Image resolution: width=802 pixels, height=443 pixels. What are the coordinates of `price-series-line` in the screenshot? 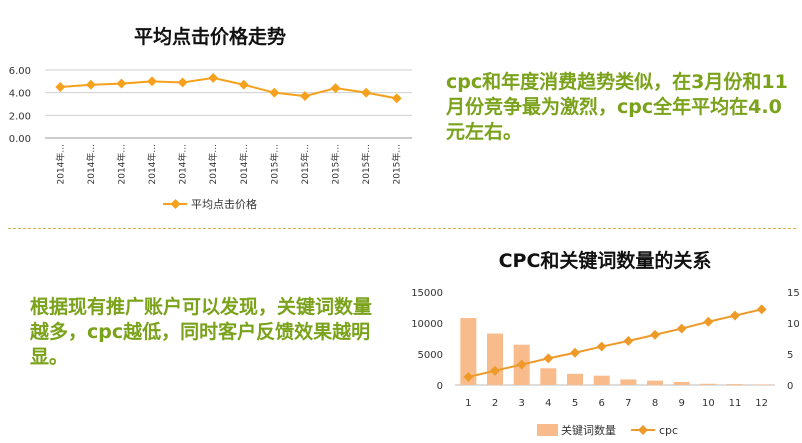 It's located at (228, 88).